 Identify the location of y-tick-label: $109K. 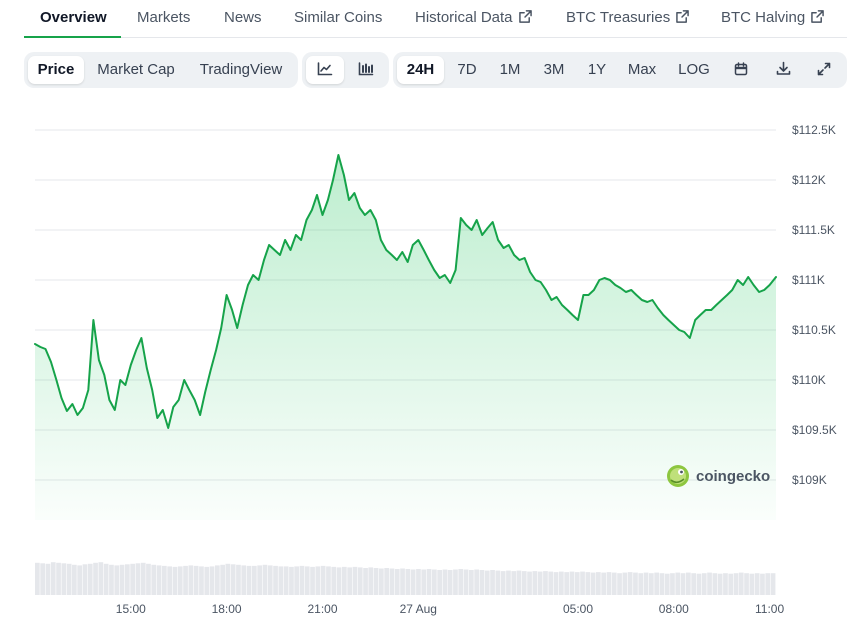
(809, 480).